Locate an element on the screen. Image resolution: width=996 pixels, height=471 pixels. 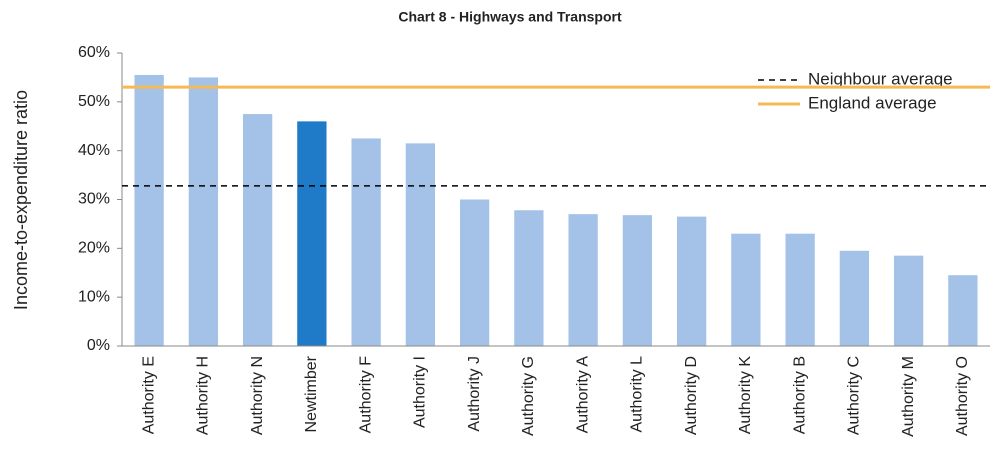
x-tick-label: Authority M is located at coordinates (908, 396).